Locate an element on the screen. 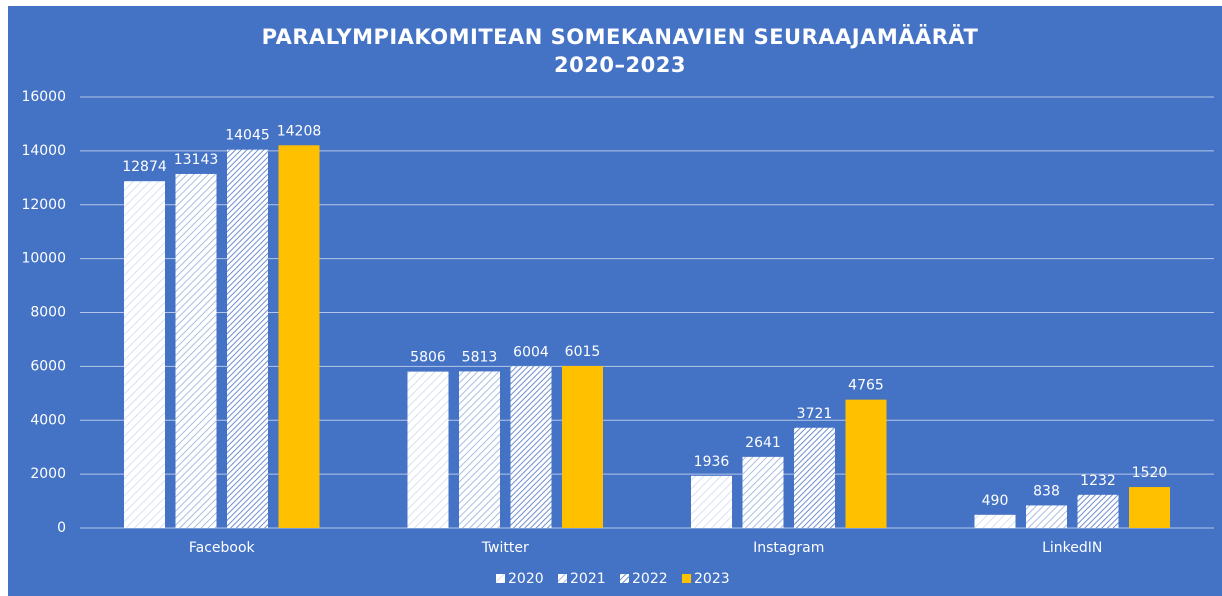  data-label: 4765 is located at coordinates (866, 386).